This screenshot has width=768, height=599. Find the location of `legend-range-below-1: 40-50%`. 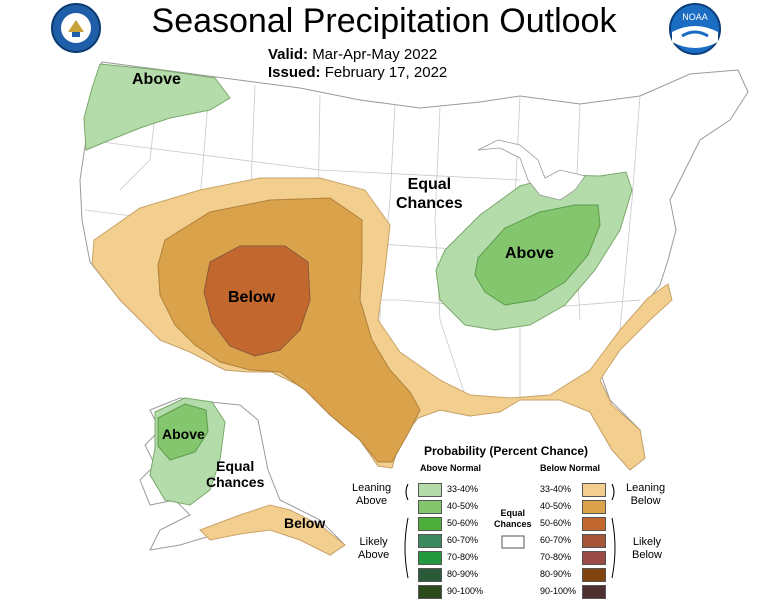

legend-range-below-1: 40-50% is located at coordinates (556, 506).